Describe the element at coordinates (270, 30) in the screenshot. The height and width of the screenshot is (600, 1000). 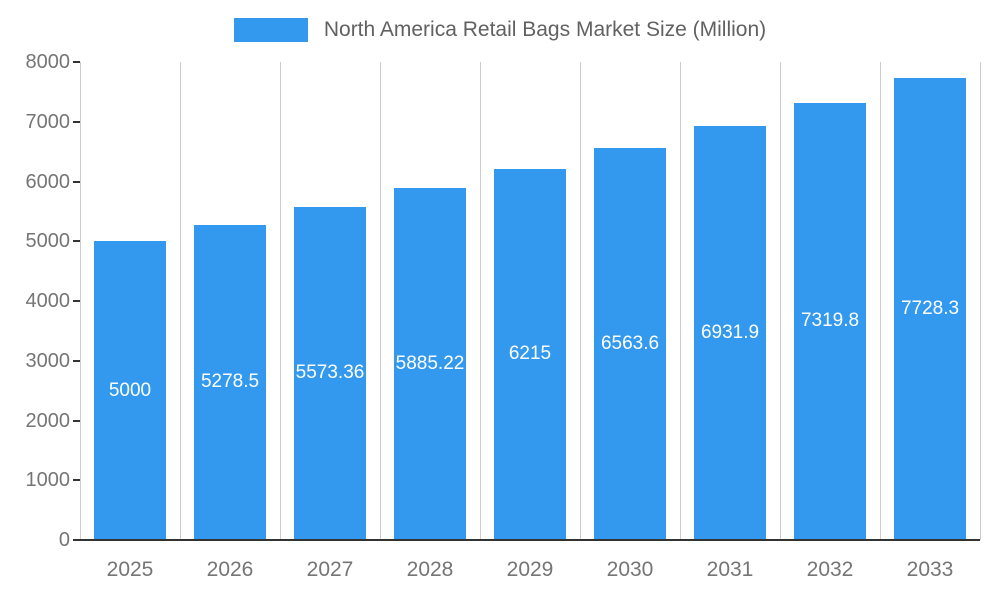
I see `legend-swatch` at that location.